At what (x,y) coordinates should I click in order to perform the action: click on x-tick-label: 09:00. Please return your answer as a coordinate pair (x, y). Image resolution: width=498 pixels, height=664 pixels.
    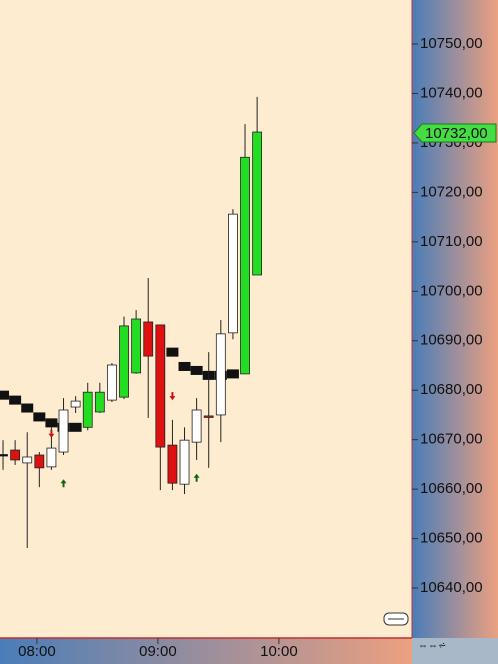
    Looking at the image, I should click on (158, 651).